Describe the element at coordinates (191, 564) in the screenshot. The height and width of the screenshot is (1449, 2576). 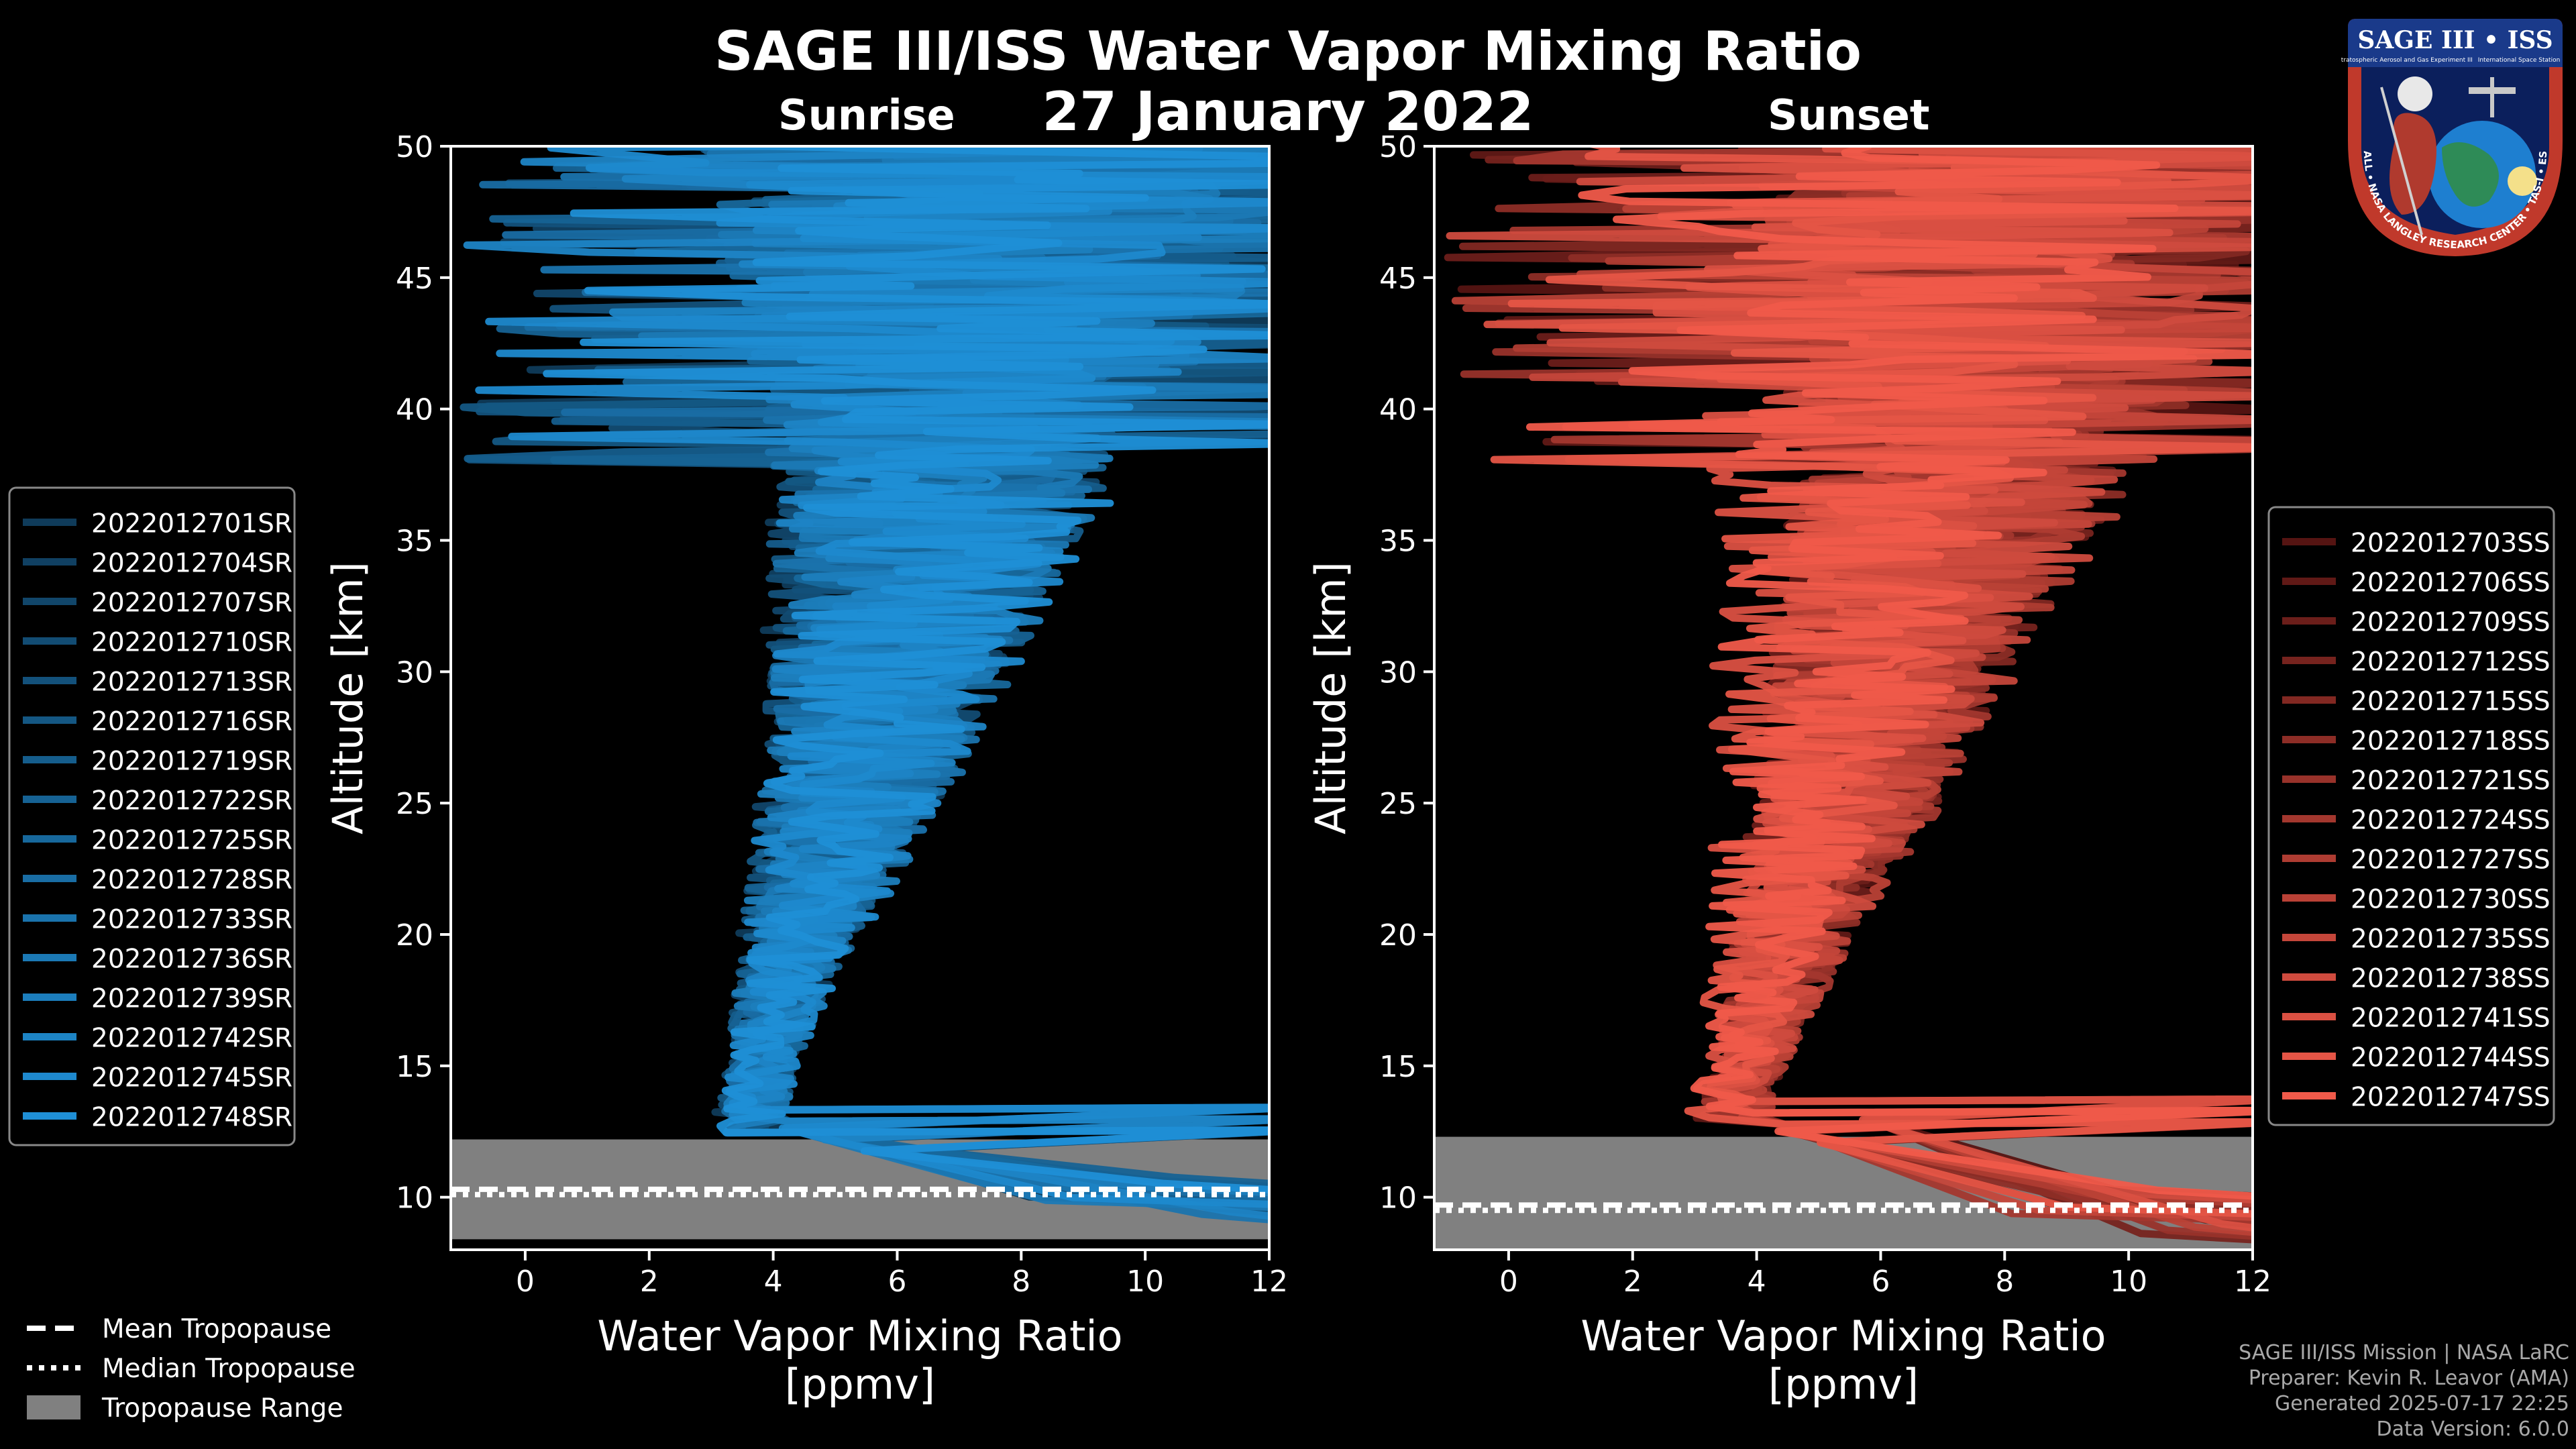
I see `legend-label: 2022012704SR` at that location.